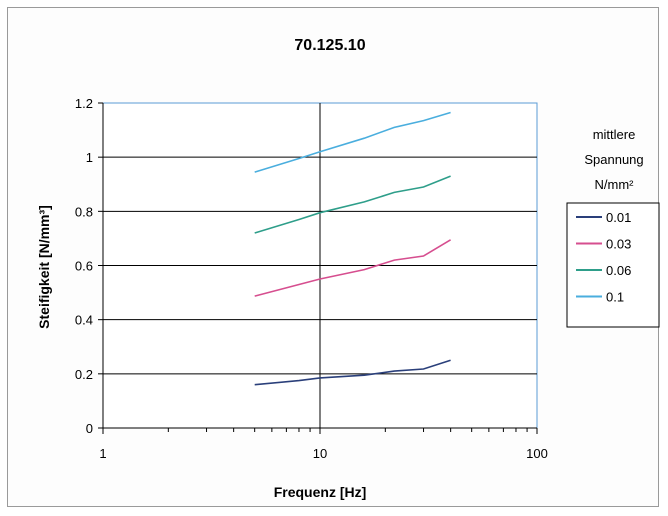 The height and width of the screenshot is (516, 668). Describe the element at coordinates (352, 372) in the screenshot. I see `series-line-0.01` at that location.